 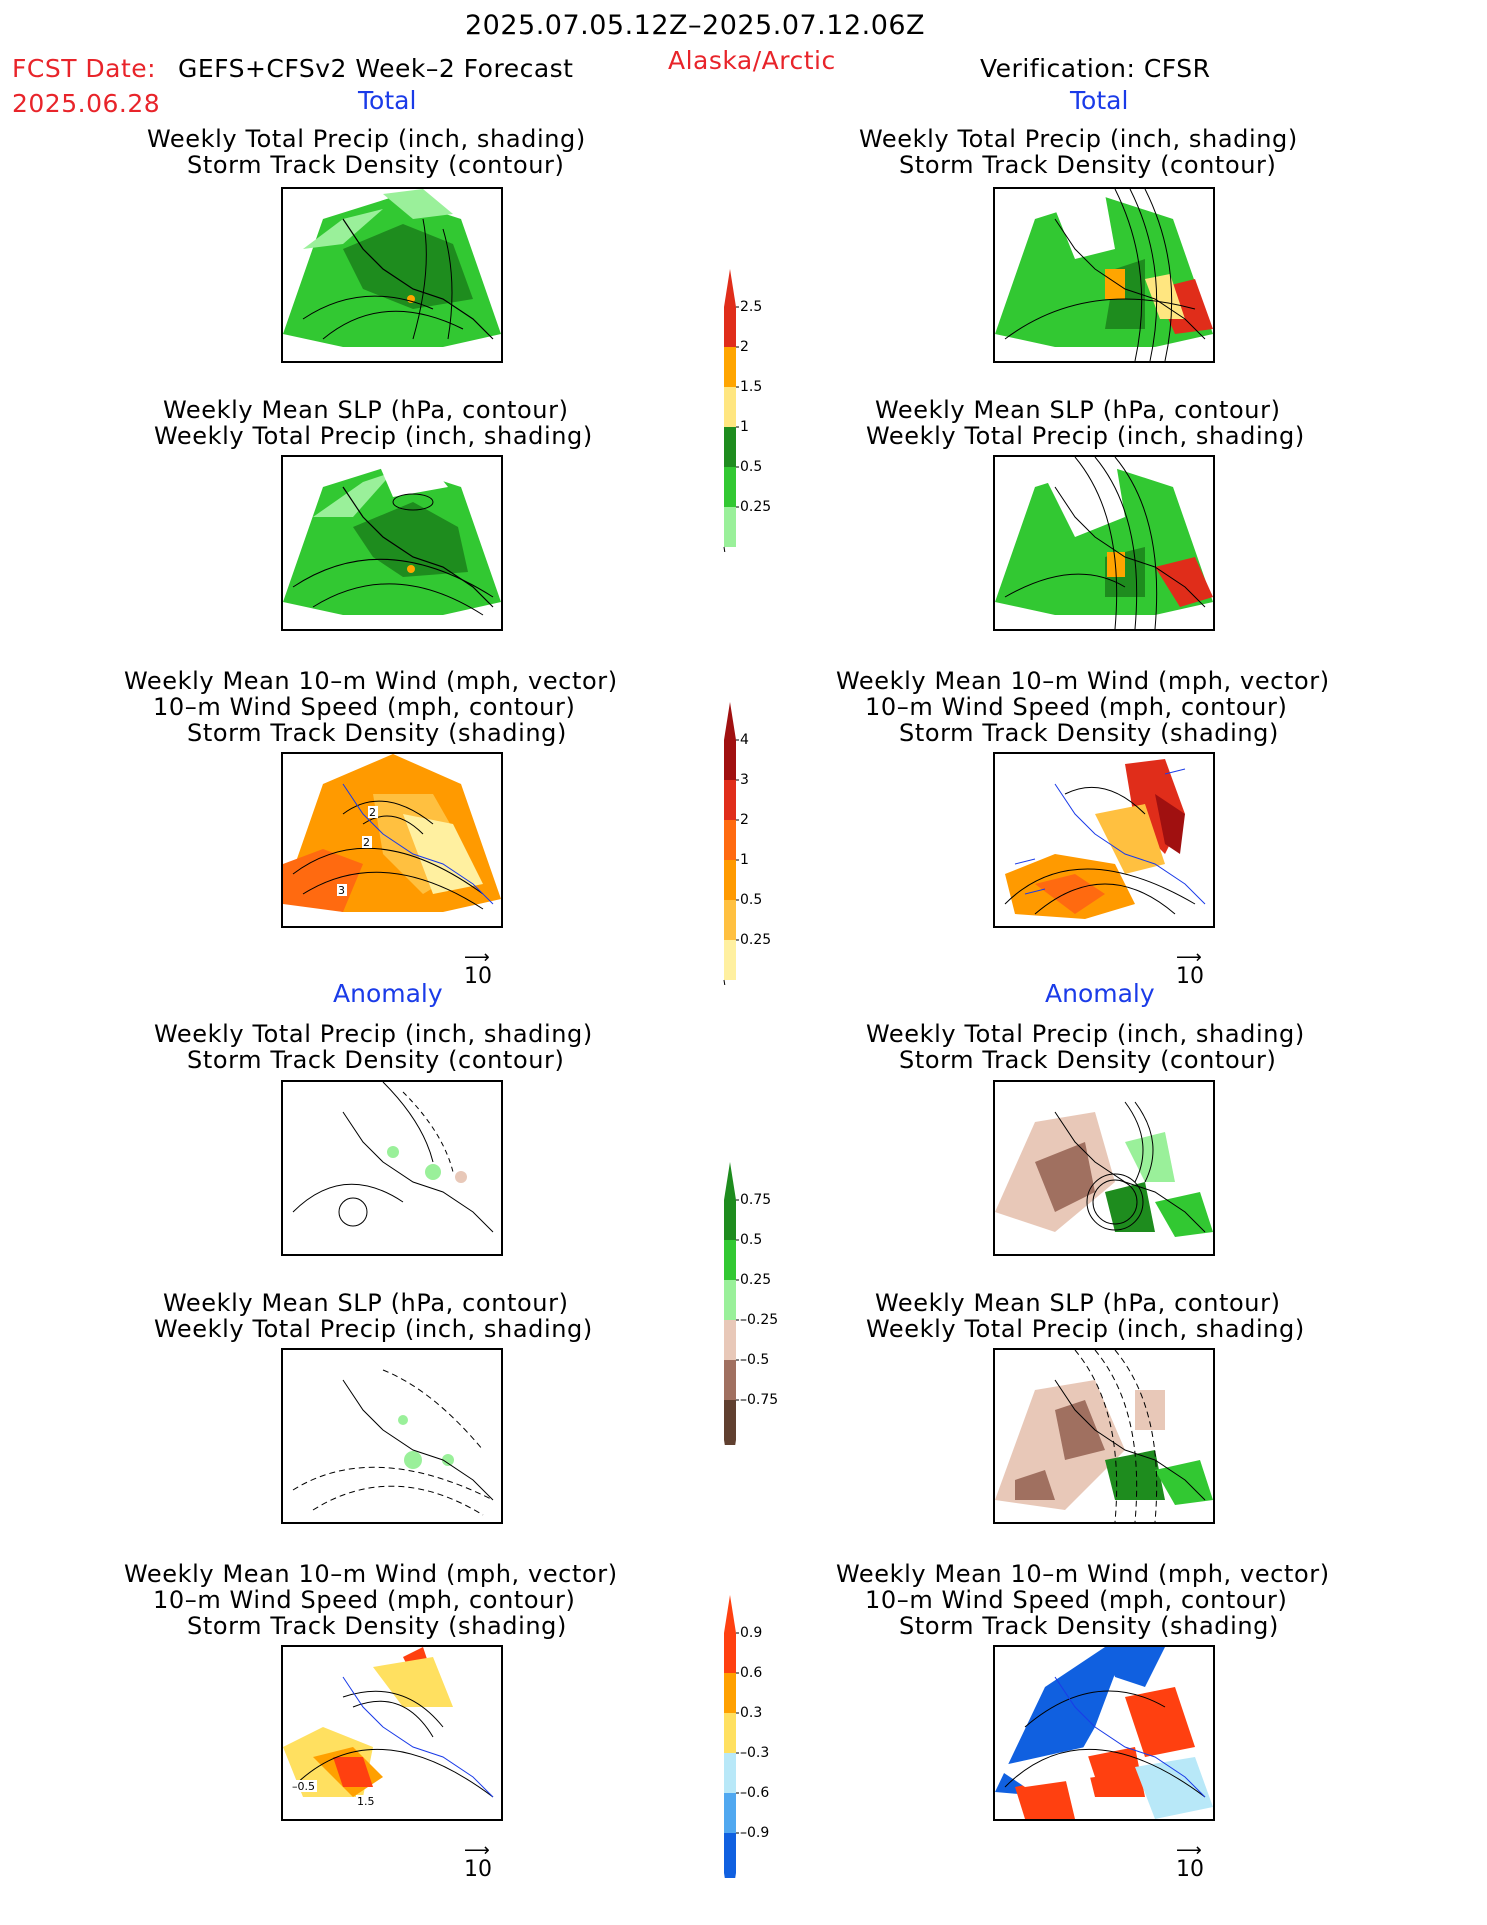 What do you see at coordinates (1095, 68) in the screenshot?
I see `verification-label: Verification: CFSR` at bounding box center [1095, 68].